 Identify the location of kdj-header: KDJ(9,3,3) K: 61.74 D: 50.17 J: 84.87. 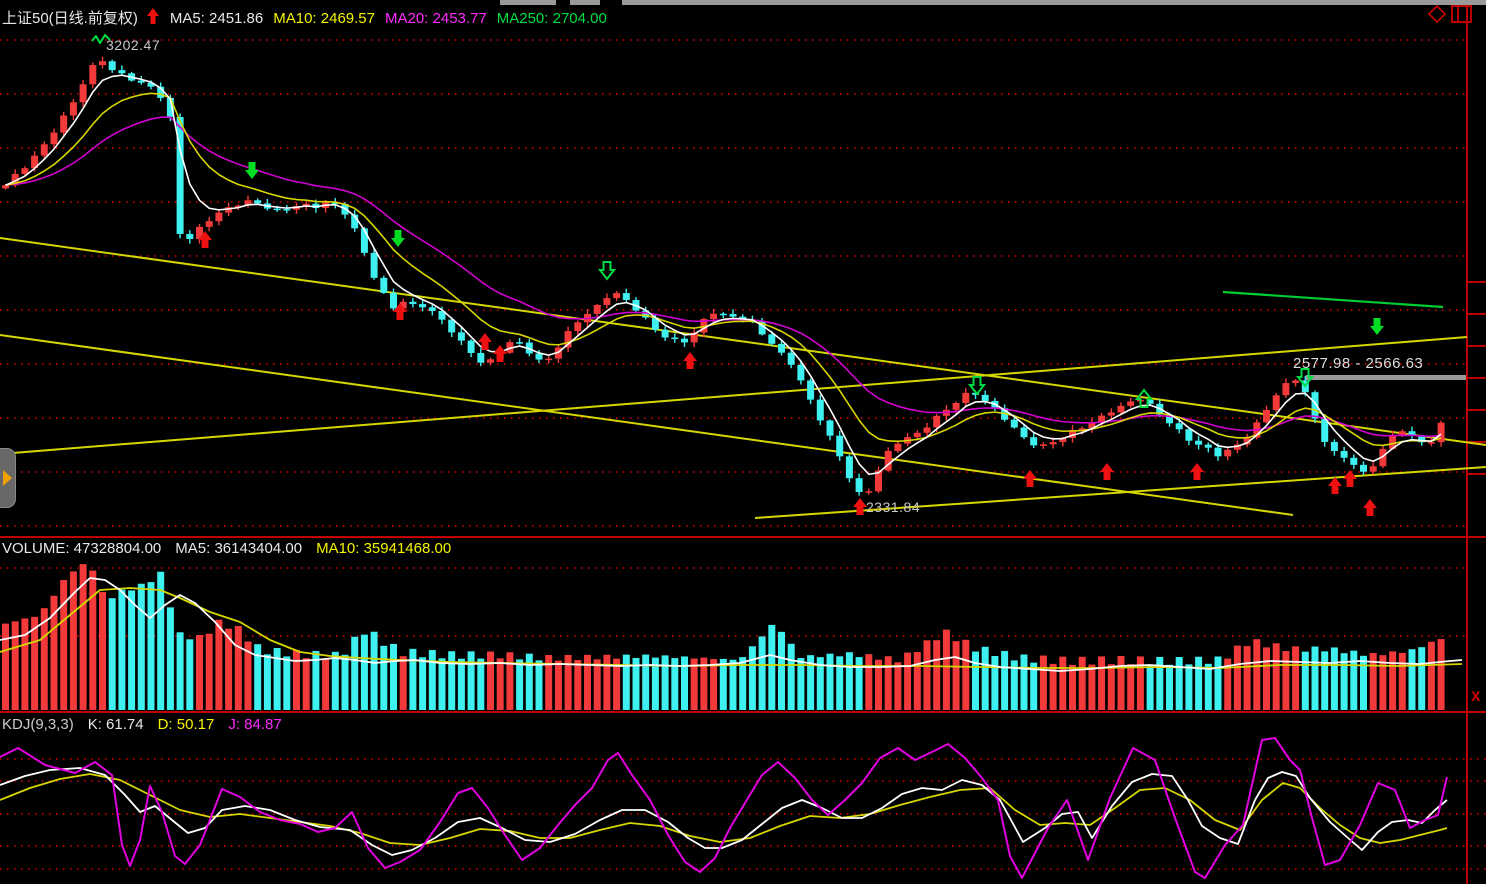
(142, 724).